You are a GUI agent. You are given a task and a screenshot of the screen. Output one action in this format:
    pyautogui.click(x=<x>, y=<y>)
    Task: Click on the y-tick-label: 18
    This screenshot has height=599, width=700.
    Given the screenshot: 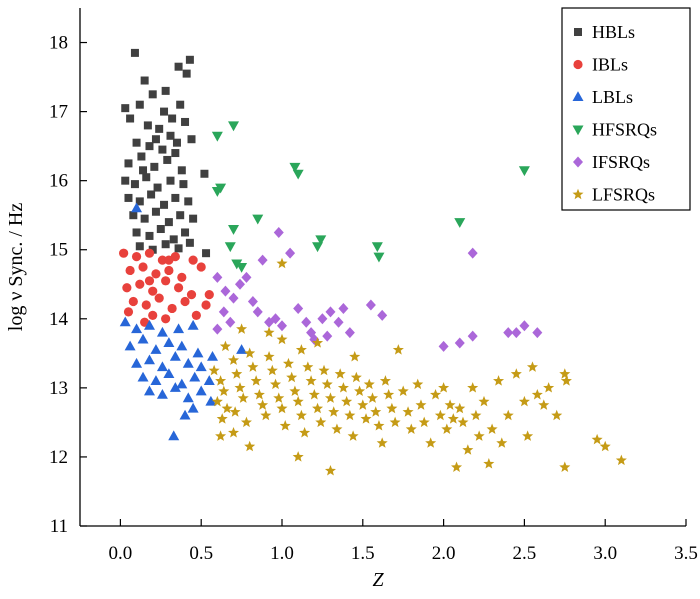 What is the action you would take?
    pyautogui.click(x=58, y=43)
    